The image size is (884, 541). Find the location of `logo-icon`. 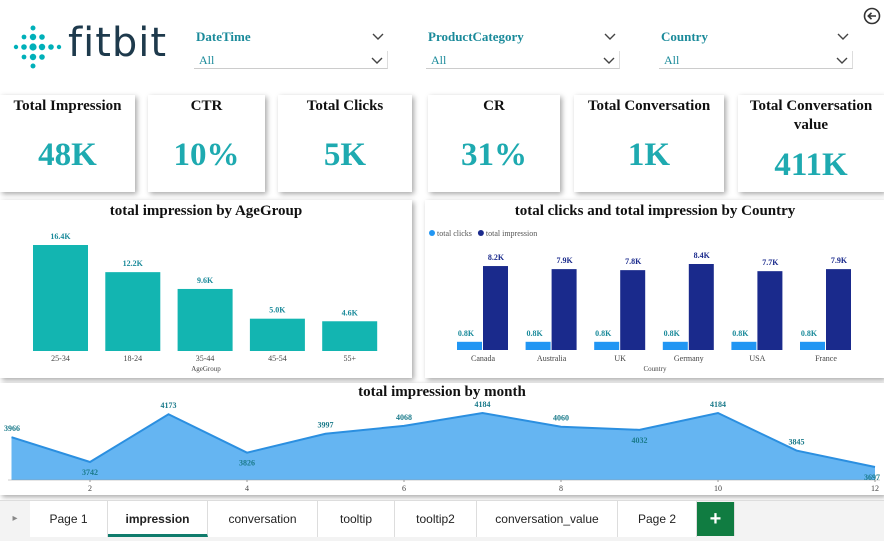

logo-icon is located at coordinates (37, 47).